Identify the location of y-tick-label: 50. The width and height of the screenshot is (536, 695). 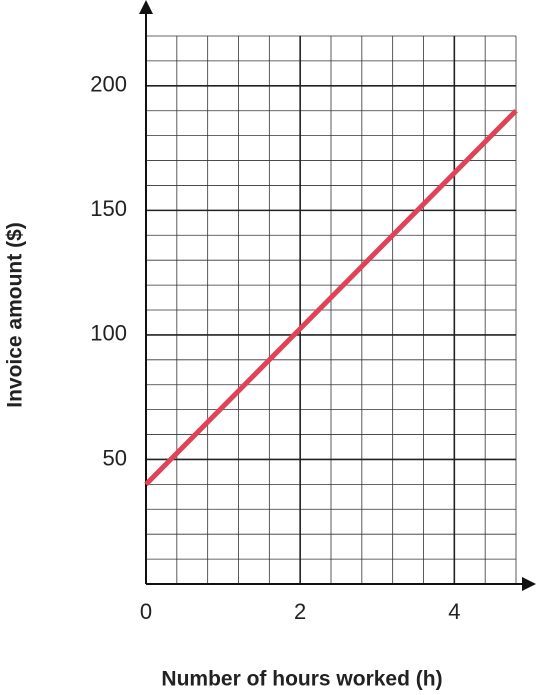
(115, 457).